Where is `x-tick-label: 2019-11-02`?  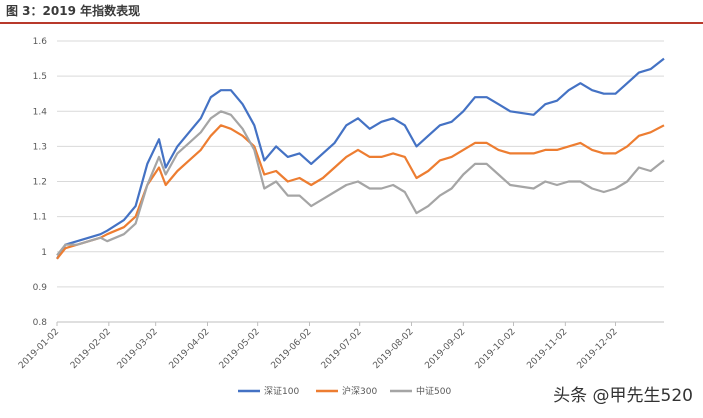
x-tick-label: 2019-11-02 is located at coordinates (547, 349).